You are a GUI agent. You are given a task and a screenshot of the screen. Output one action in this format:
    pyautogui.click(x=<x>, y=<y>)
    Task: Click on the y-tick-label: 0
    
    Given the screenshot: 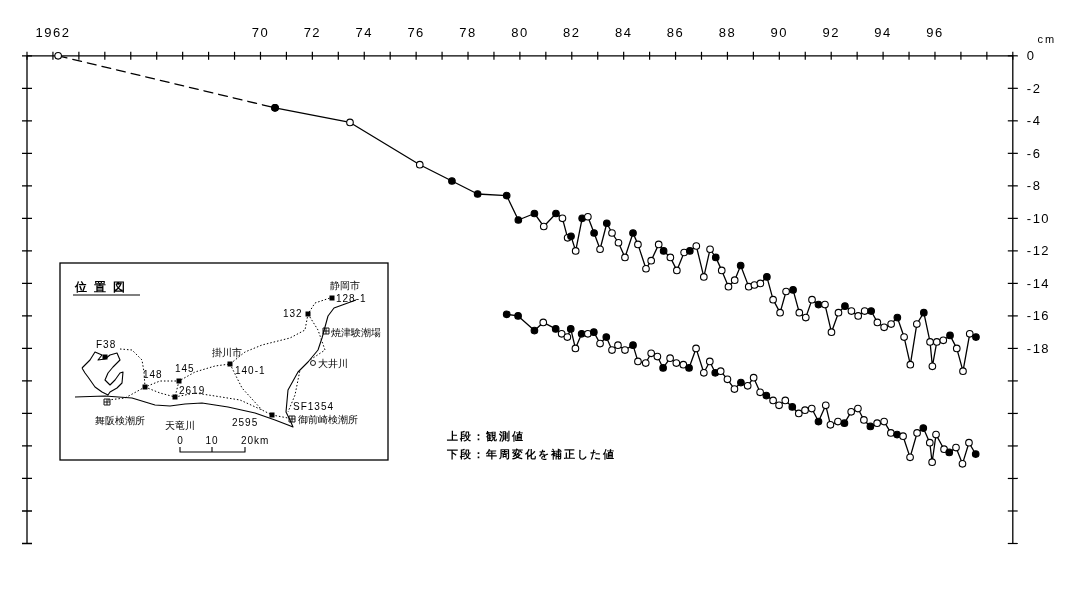 What is the action you would take?
    pyautogui.click(x=1031, y=56)
    